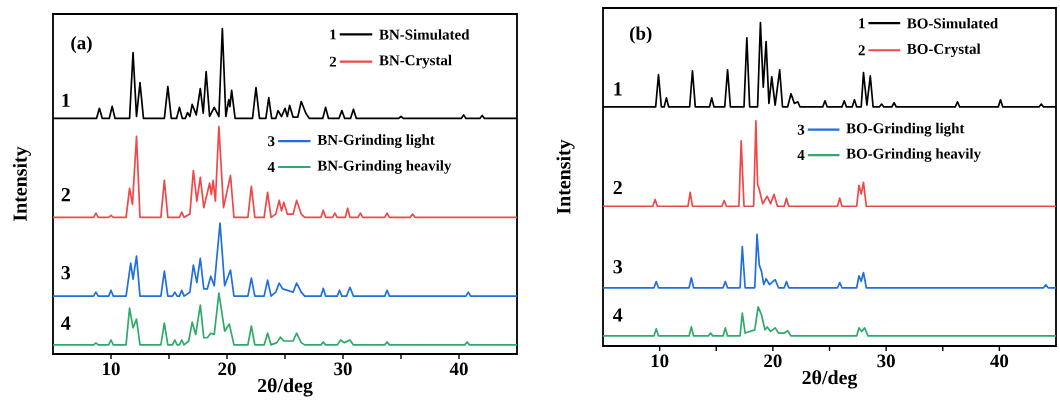 This screenshot has height=410, width=1060. I want to click on legend-label: BO-Crystal, so click(944, 50).